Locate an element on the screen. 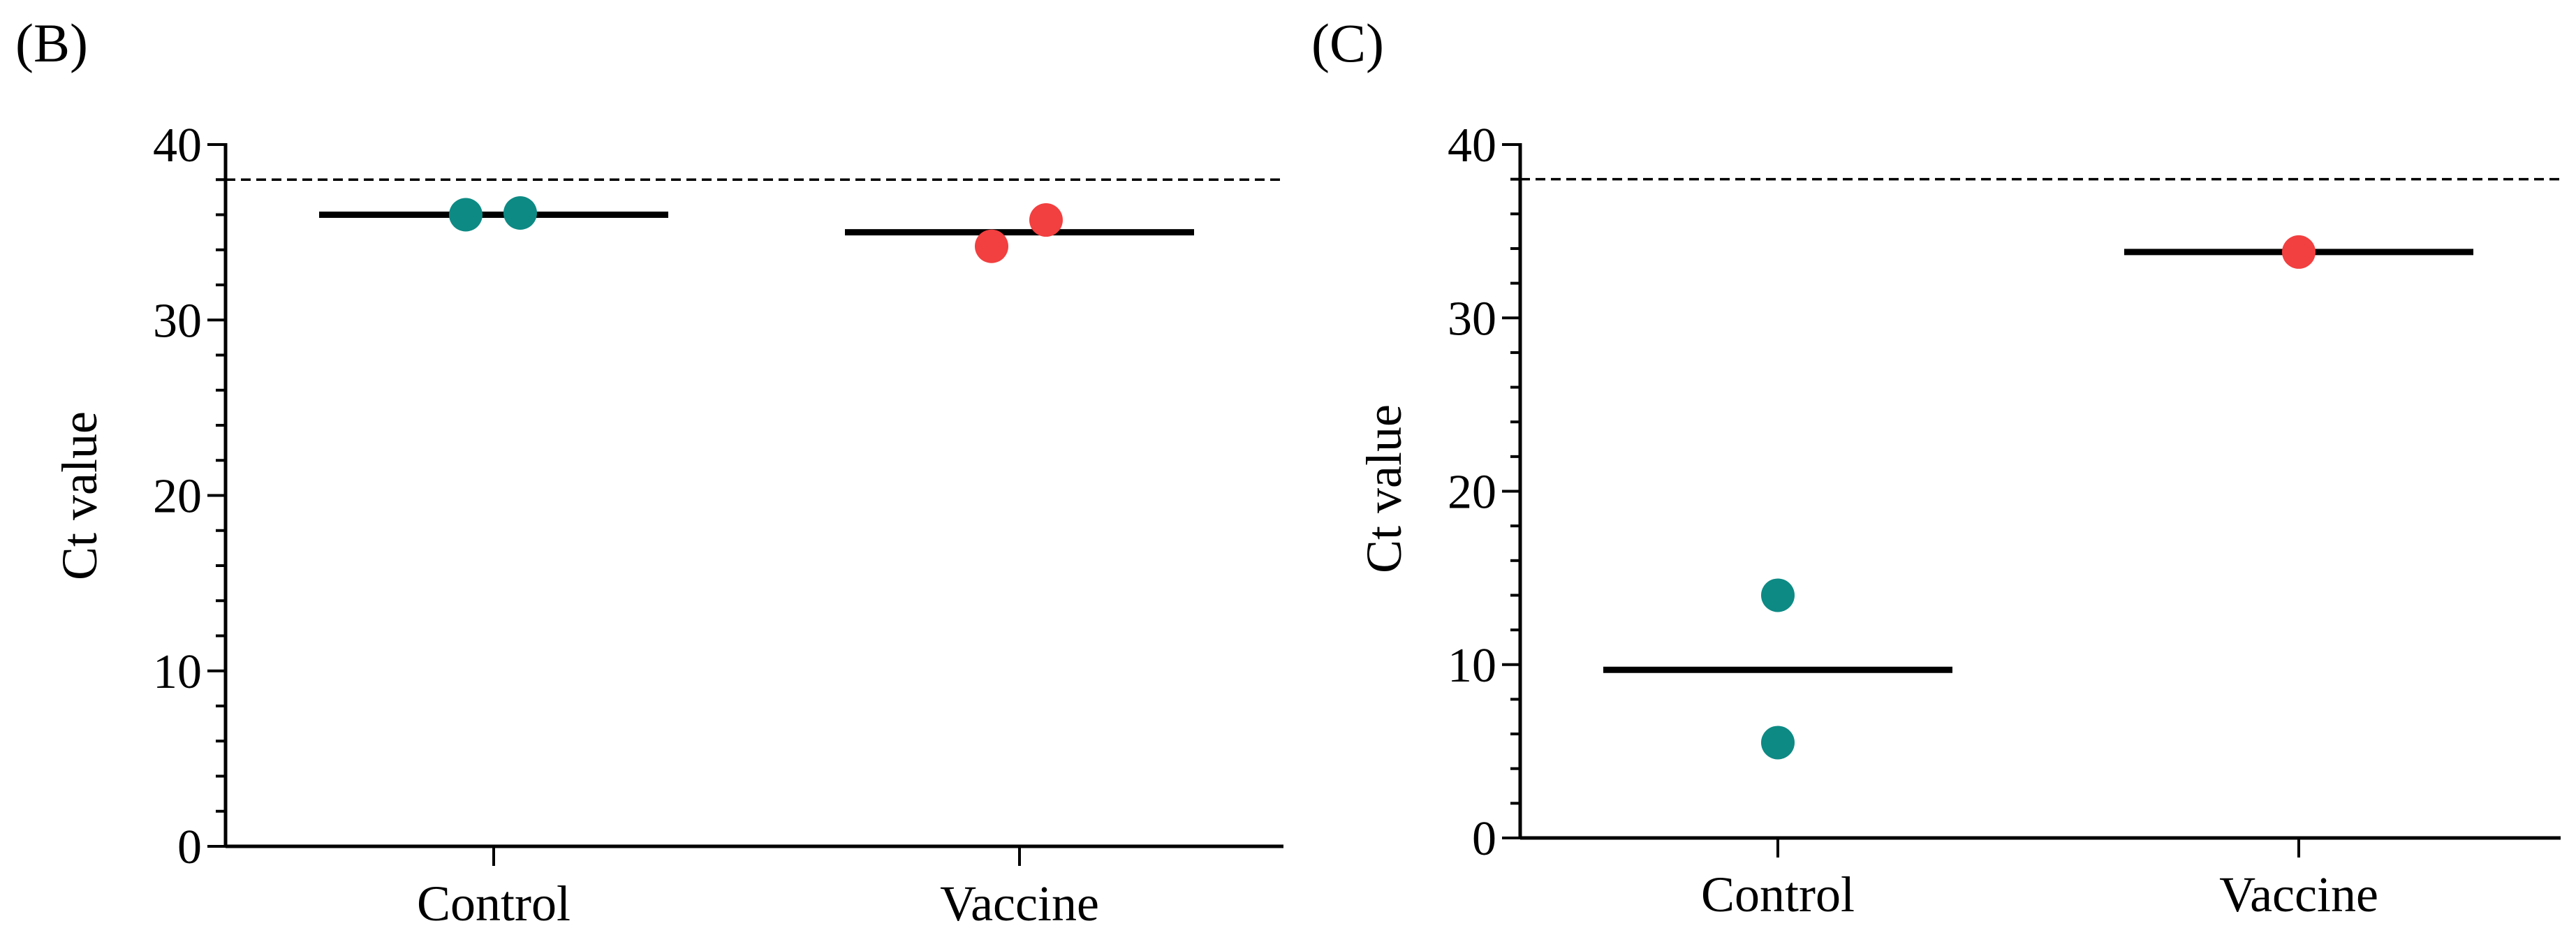  panel-label: (C) is located at coordinates (1347, 43).